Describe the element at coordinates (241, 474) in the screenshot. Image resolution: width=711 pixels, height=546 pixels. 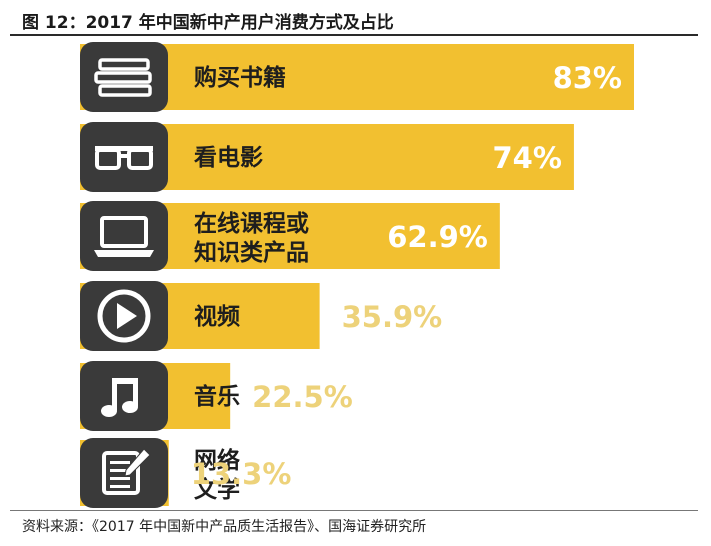
I see `value-label-5: 13.3%` at that location.